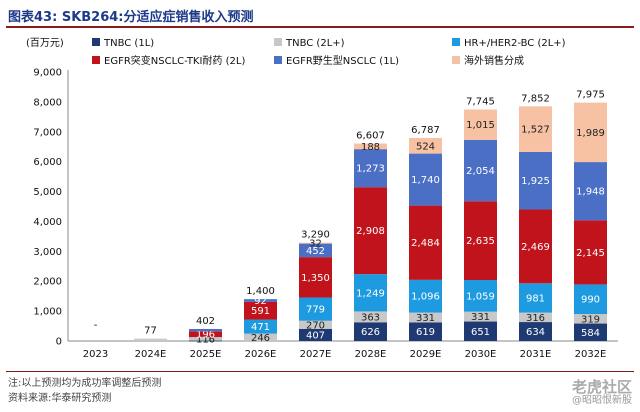  Describe the element at coordinates (425, 130) in the screenshot. I see `total-label: 6,787` at that location.